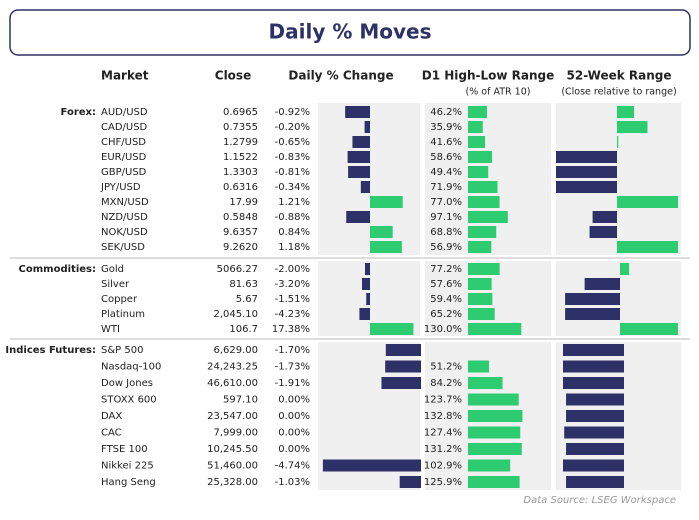  I want to click on range: 51.2%, so click(446, 367).